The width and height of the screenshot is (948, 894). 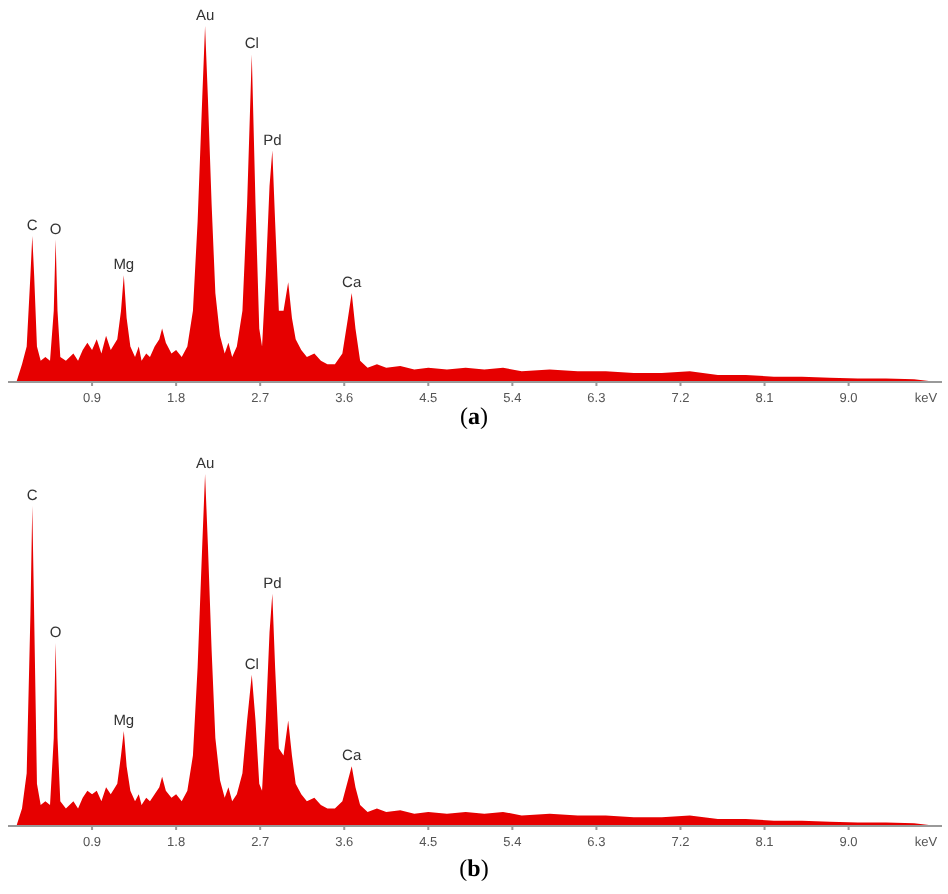 I want to click on text: (a), so click(x=474, y=416).